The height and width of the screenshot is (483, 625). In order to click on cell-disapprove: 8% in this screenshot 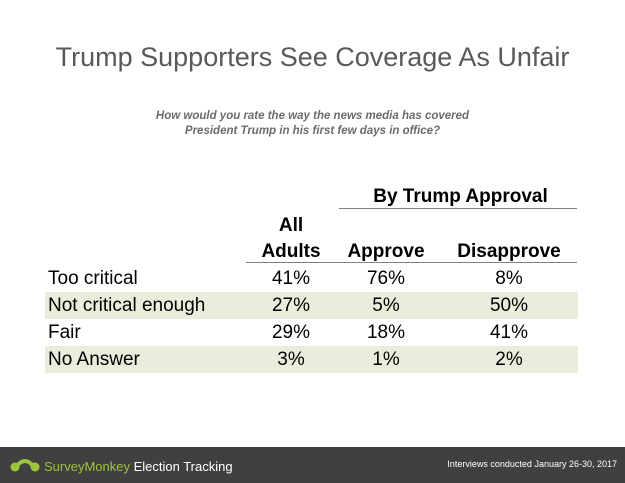, I will do `click(509, 278)`.